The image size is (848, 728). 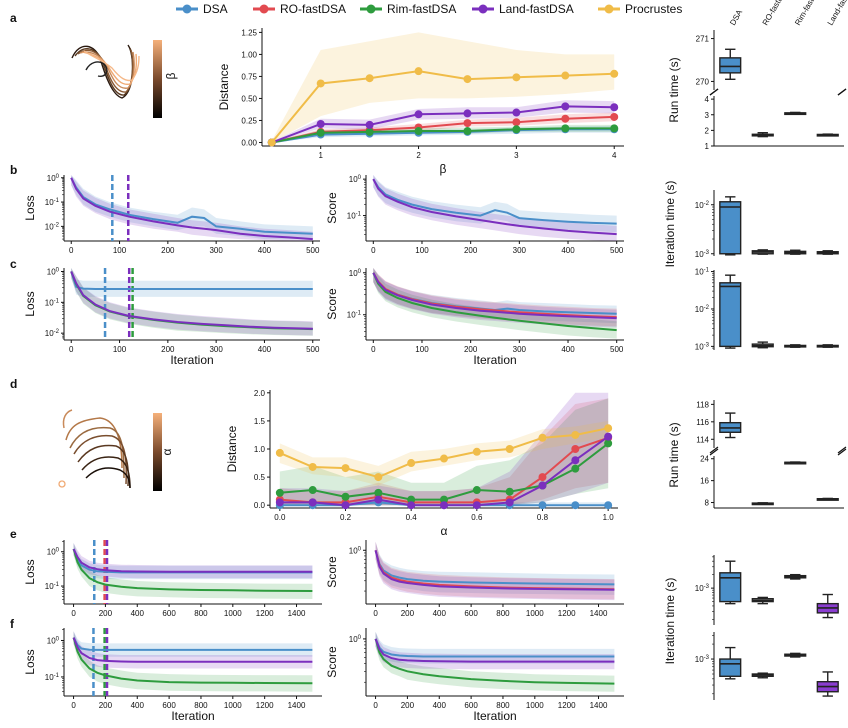 I want to click on point-dsa, so click(x=575, y=505).